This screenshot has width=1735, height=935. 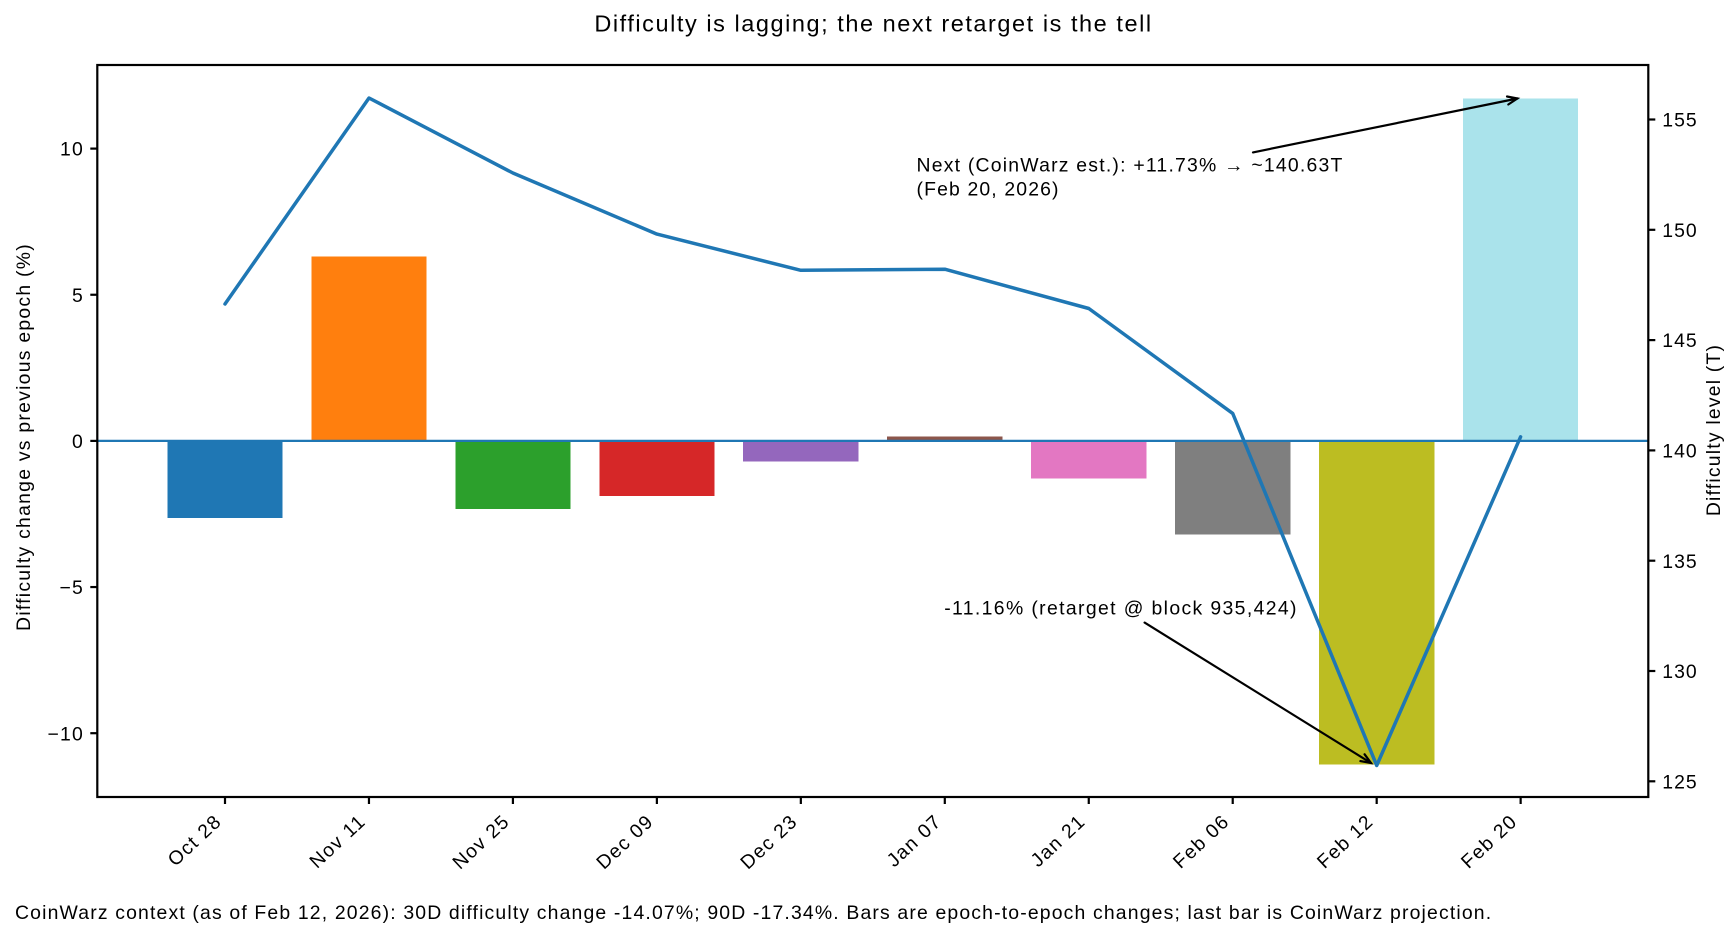 I want to click on svg-text: 140, so click(x=1679, y=452).